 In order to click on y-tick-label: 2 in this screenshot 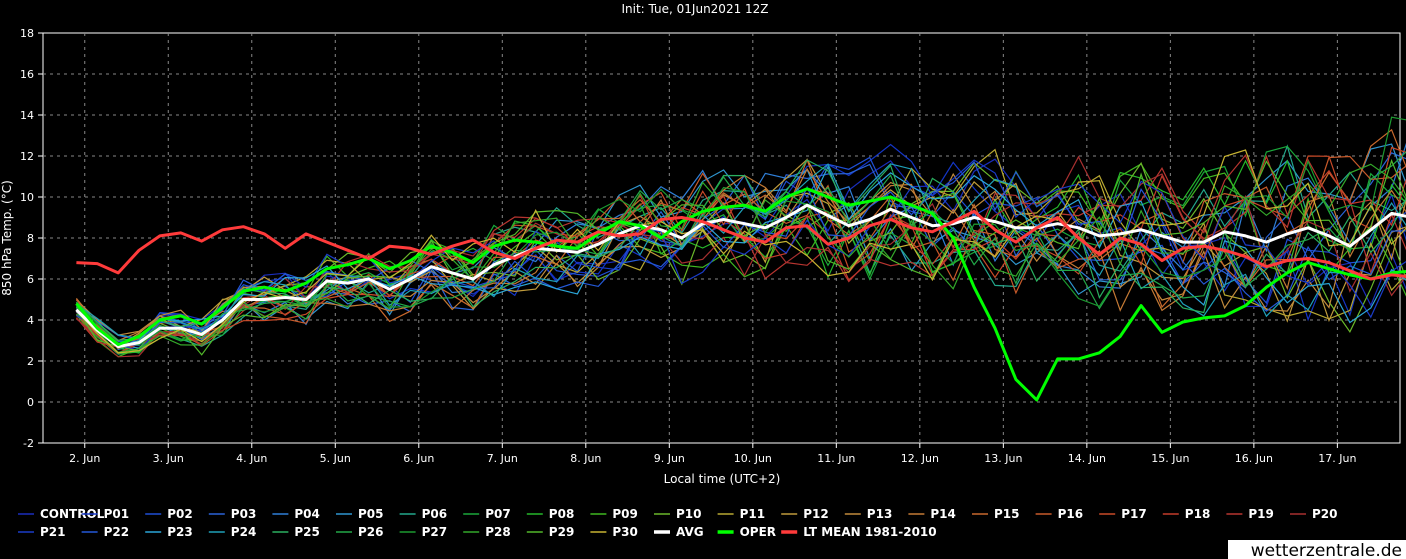, I will do `click(30, 361)`.